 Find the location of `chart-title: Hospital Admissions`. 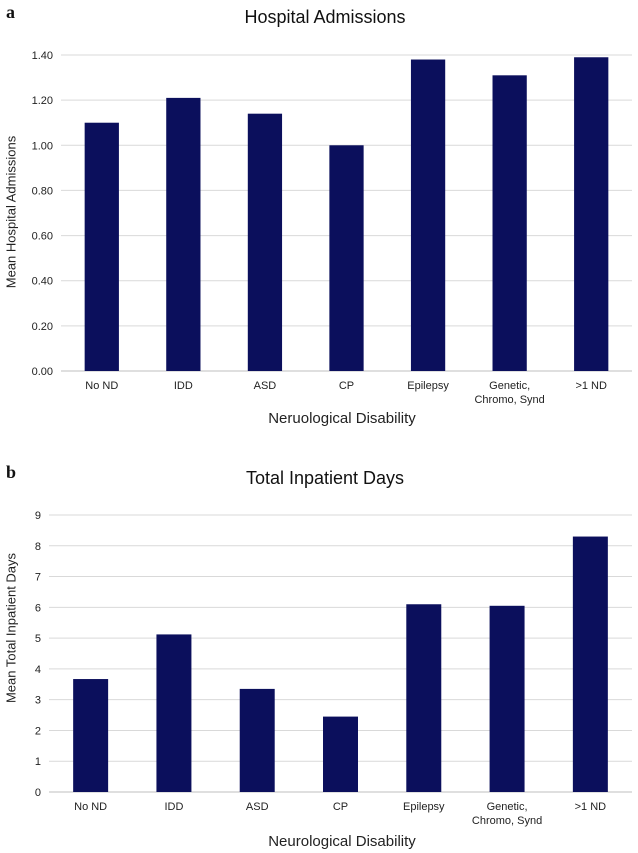

chart-title: Hospital Admissions is located at coordinates (325, 17).